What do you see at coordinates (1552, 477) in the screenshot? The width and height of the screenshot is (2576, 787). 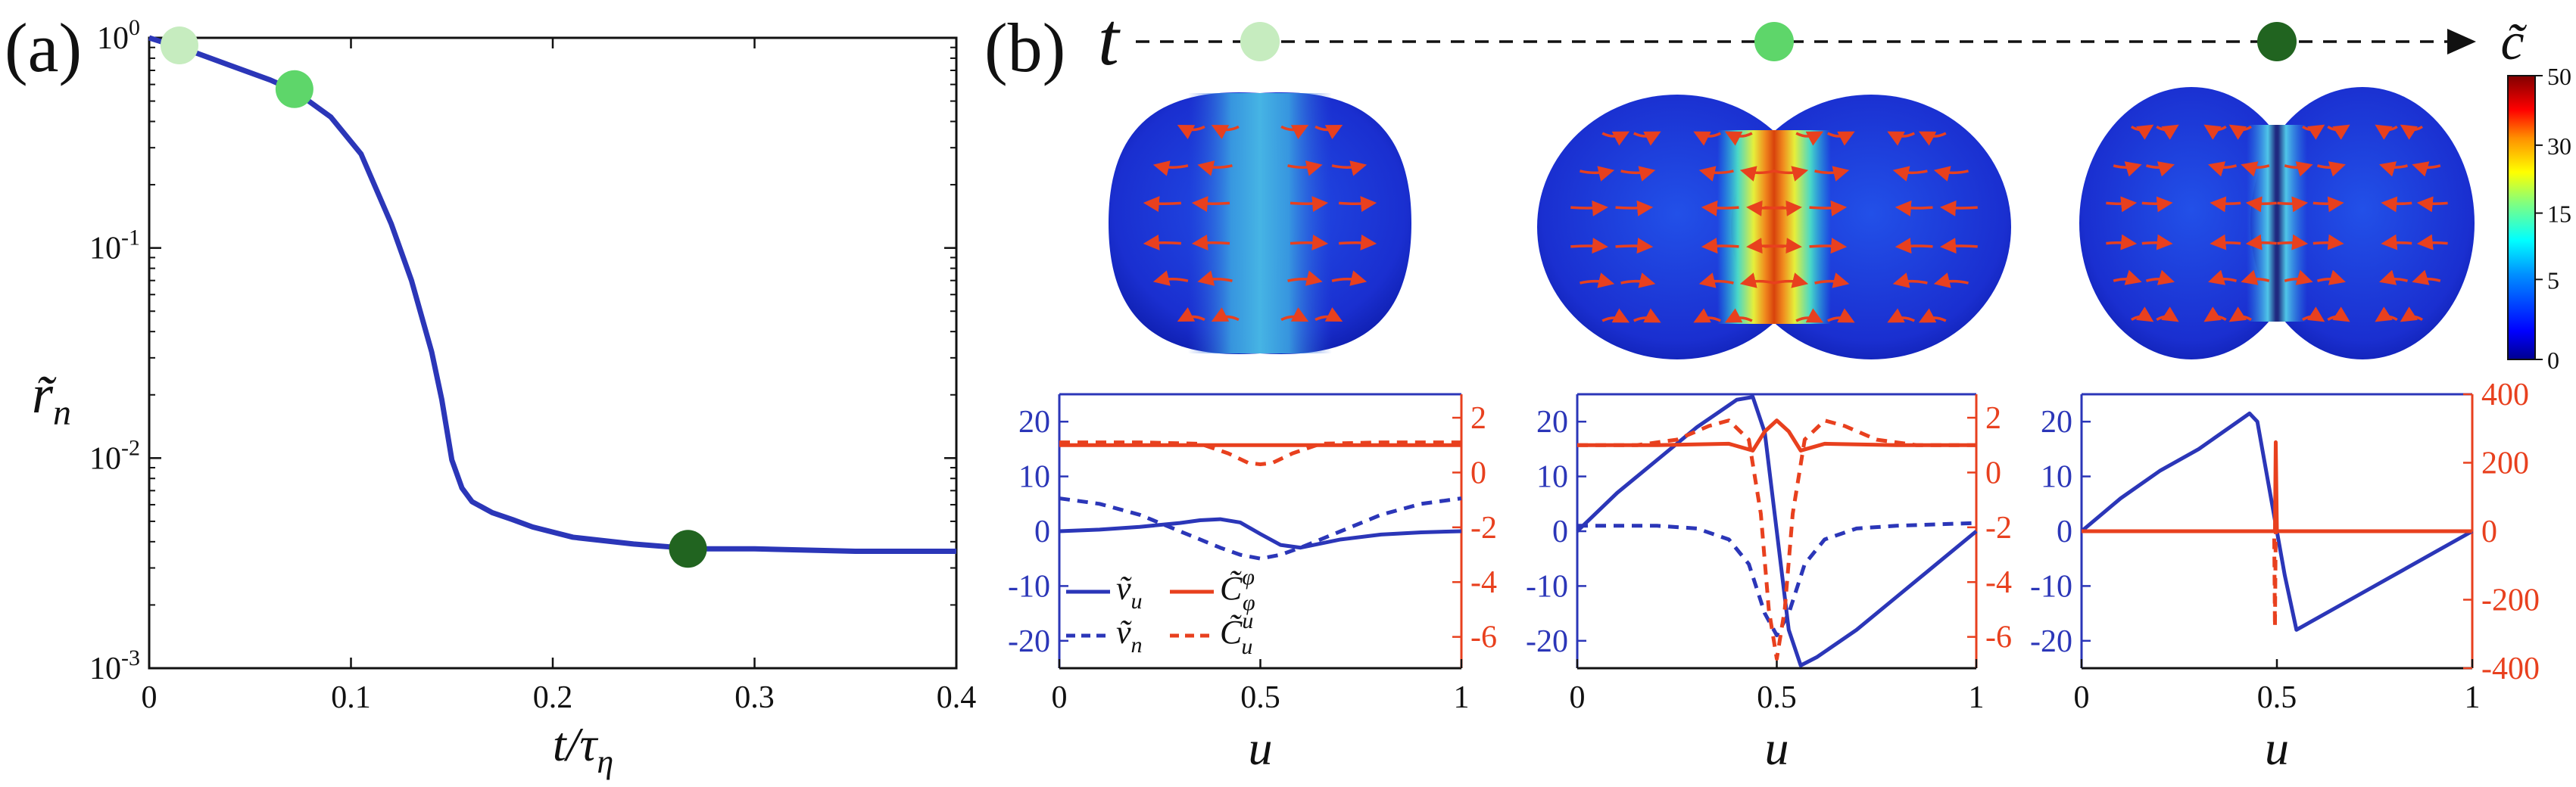 I see `y-tick-label: 10` at bounding box center [1552, 477].